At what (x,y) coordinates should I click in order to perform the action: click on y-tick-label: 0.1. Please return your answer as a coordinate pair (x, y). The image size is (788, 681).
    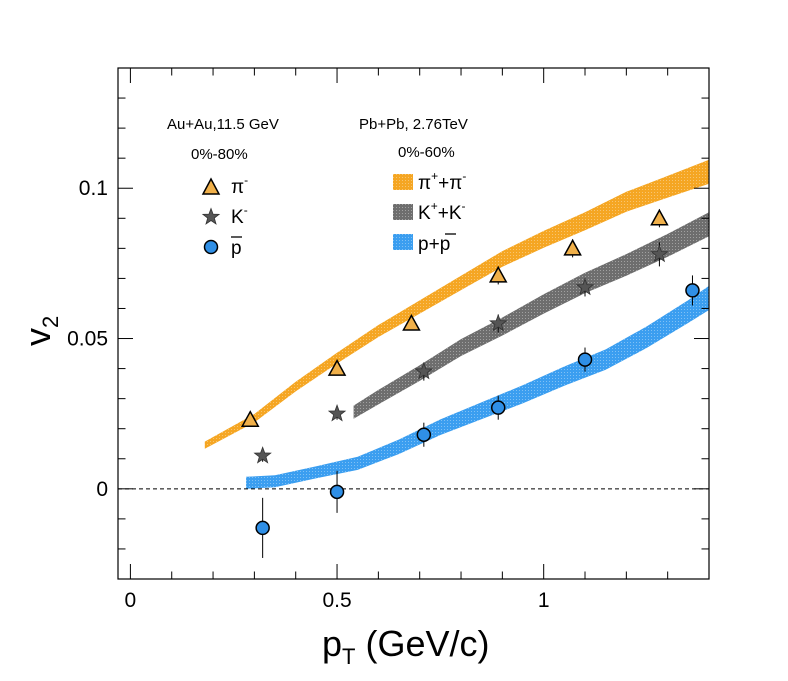
    Looking at the image, I should click on (93, 188).